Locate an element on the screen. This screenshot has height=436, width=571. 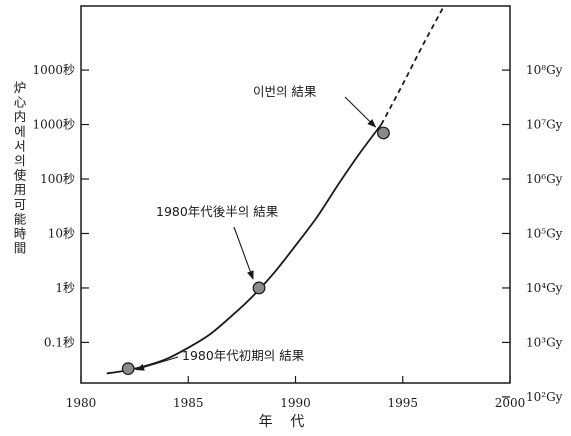
y-axis-title-char: 可 is located at coordinates (20, 204).